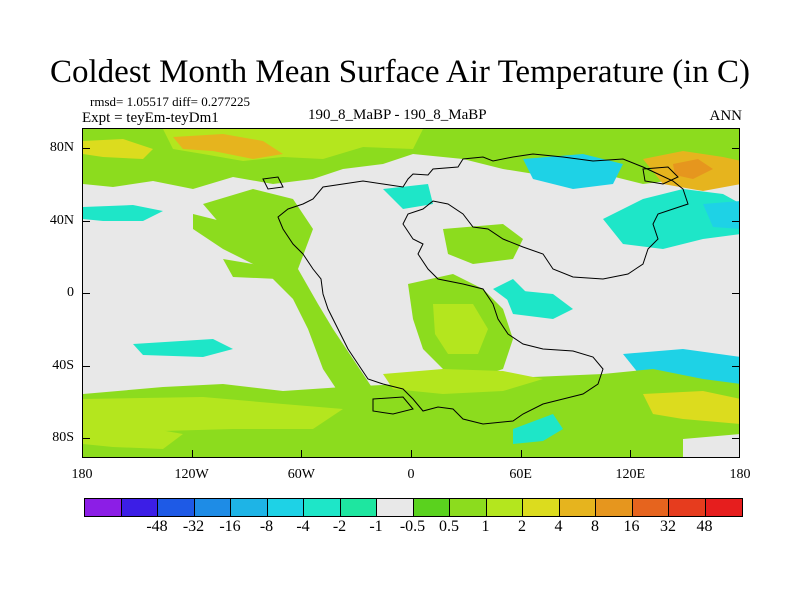 Image resolution: width=800 pixels, height=600 pixels. I want to click on y-axis-label: 80S, so click(63, 437).